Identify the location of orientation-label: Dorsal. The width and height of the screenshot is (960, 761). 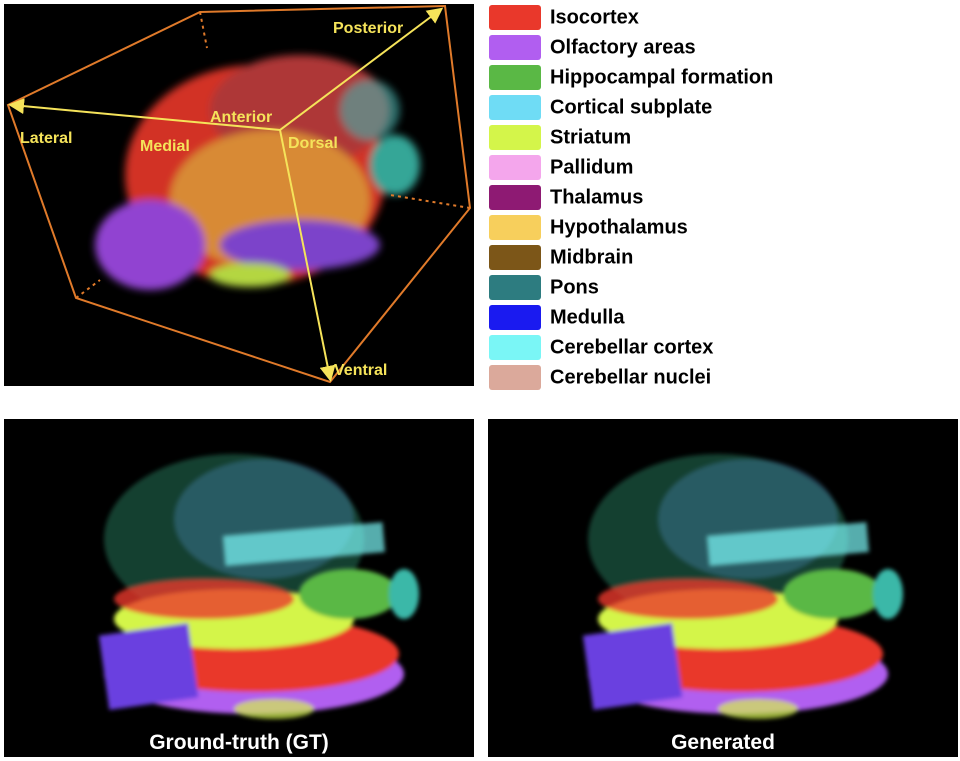
(313, 143).